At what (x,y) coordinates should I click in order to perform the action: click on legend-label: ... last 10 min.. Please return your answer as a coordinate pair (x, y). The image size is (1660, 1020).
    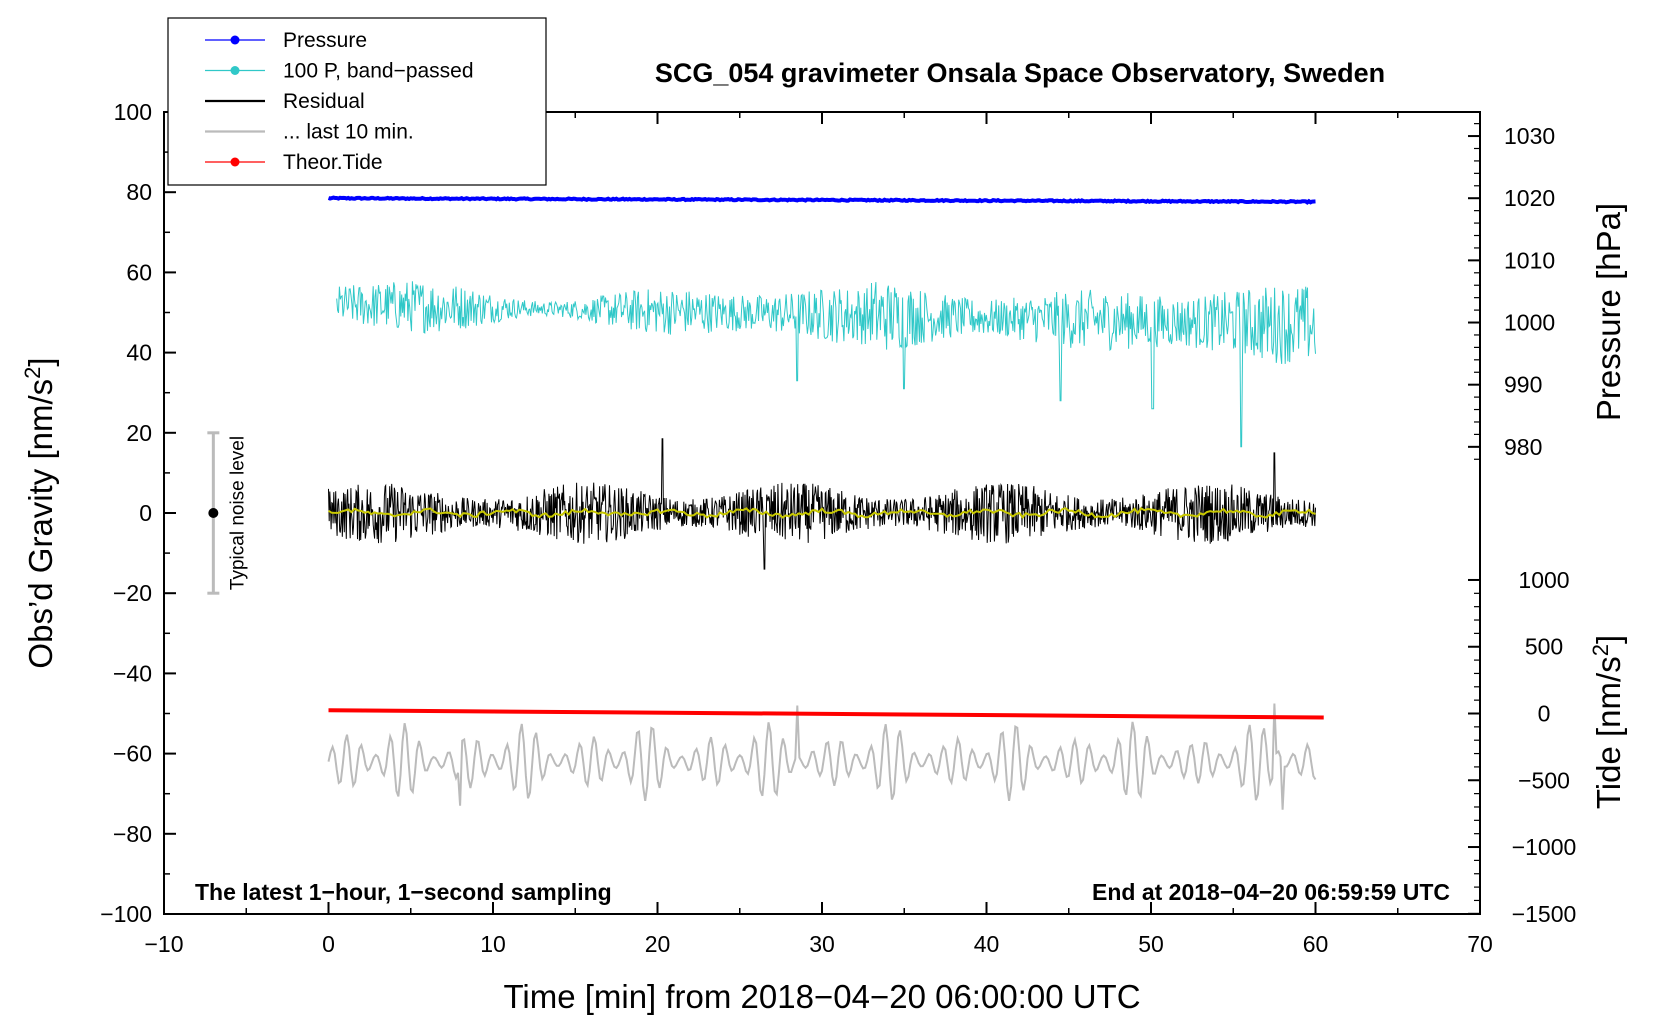
    Looking at the image, I should click on (348, 132).